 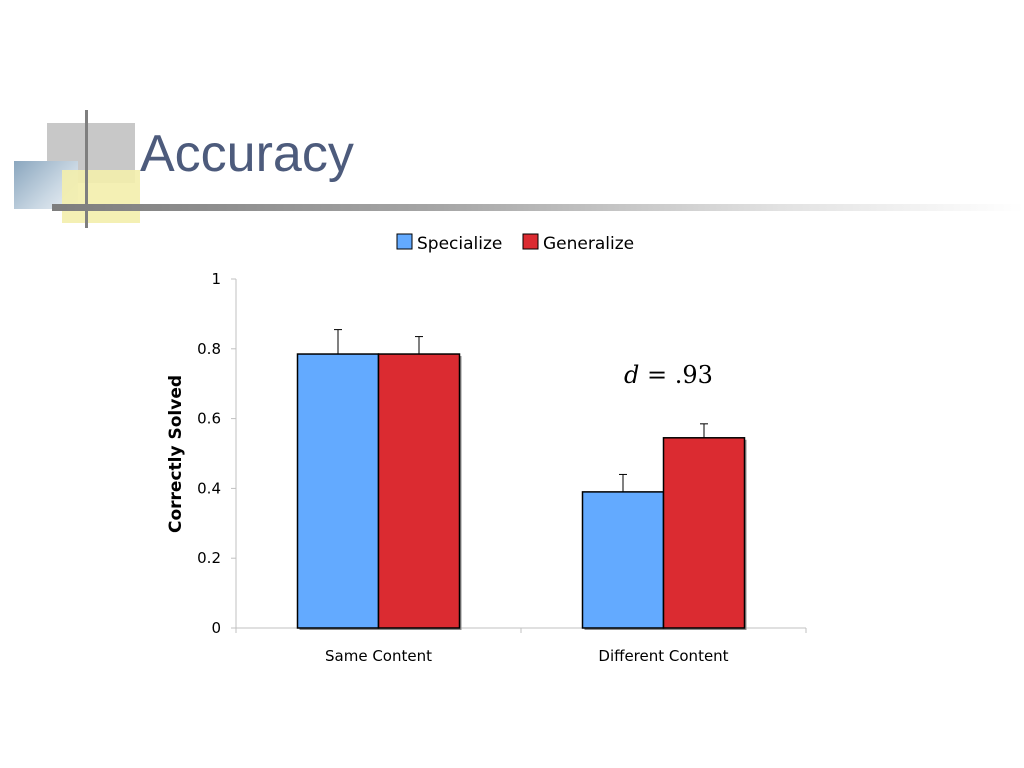 I want to click on effect-size-annotation: d = .93, so click(x=668, y=375).